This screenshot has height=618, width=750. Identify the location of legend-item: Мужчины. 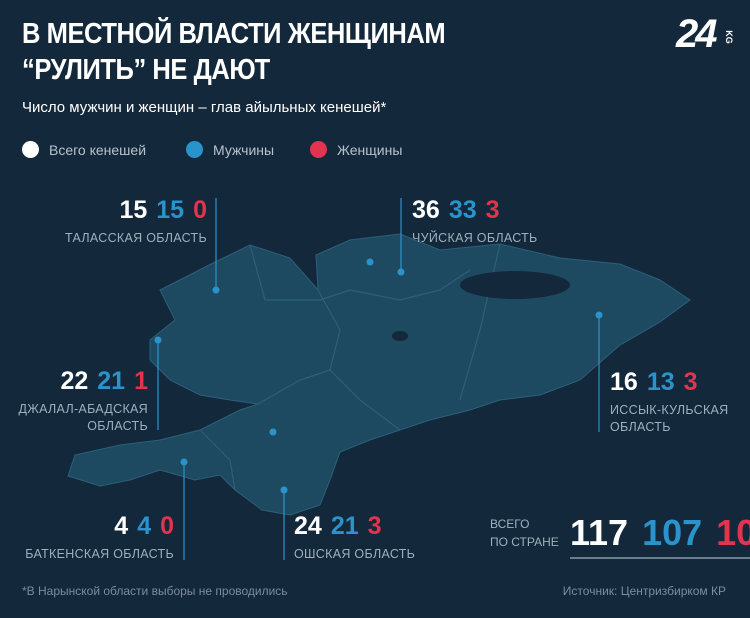
(230, 149).